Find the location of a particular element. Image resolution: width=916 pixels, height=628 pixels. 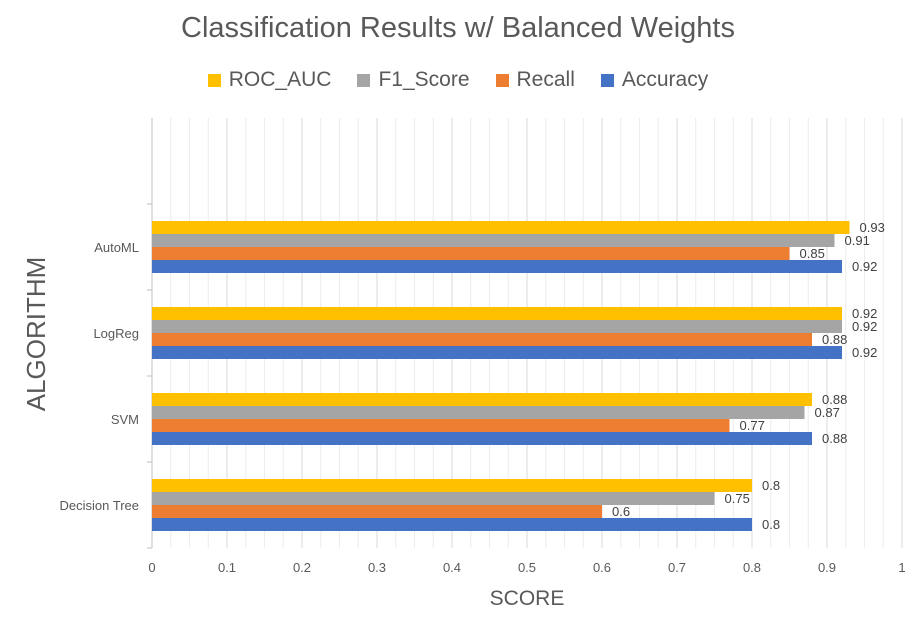

data-label-svm-roc-auc: 0.88 is located at coordinates (834, 399).